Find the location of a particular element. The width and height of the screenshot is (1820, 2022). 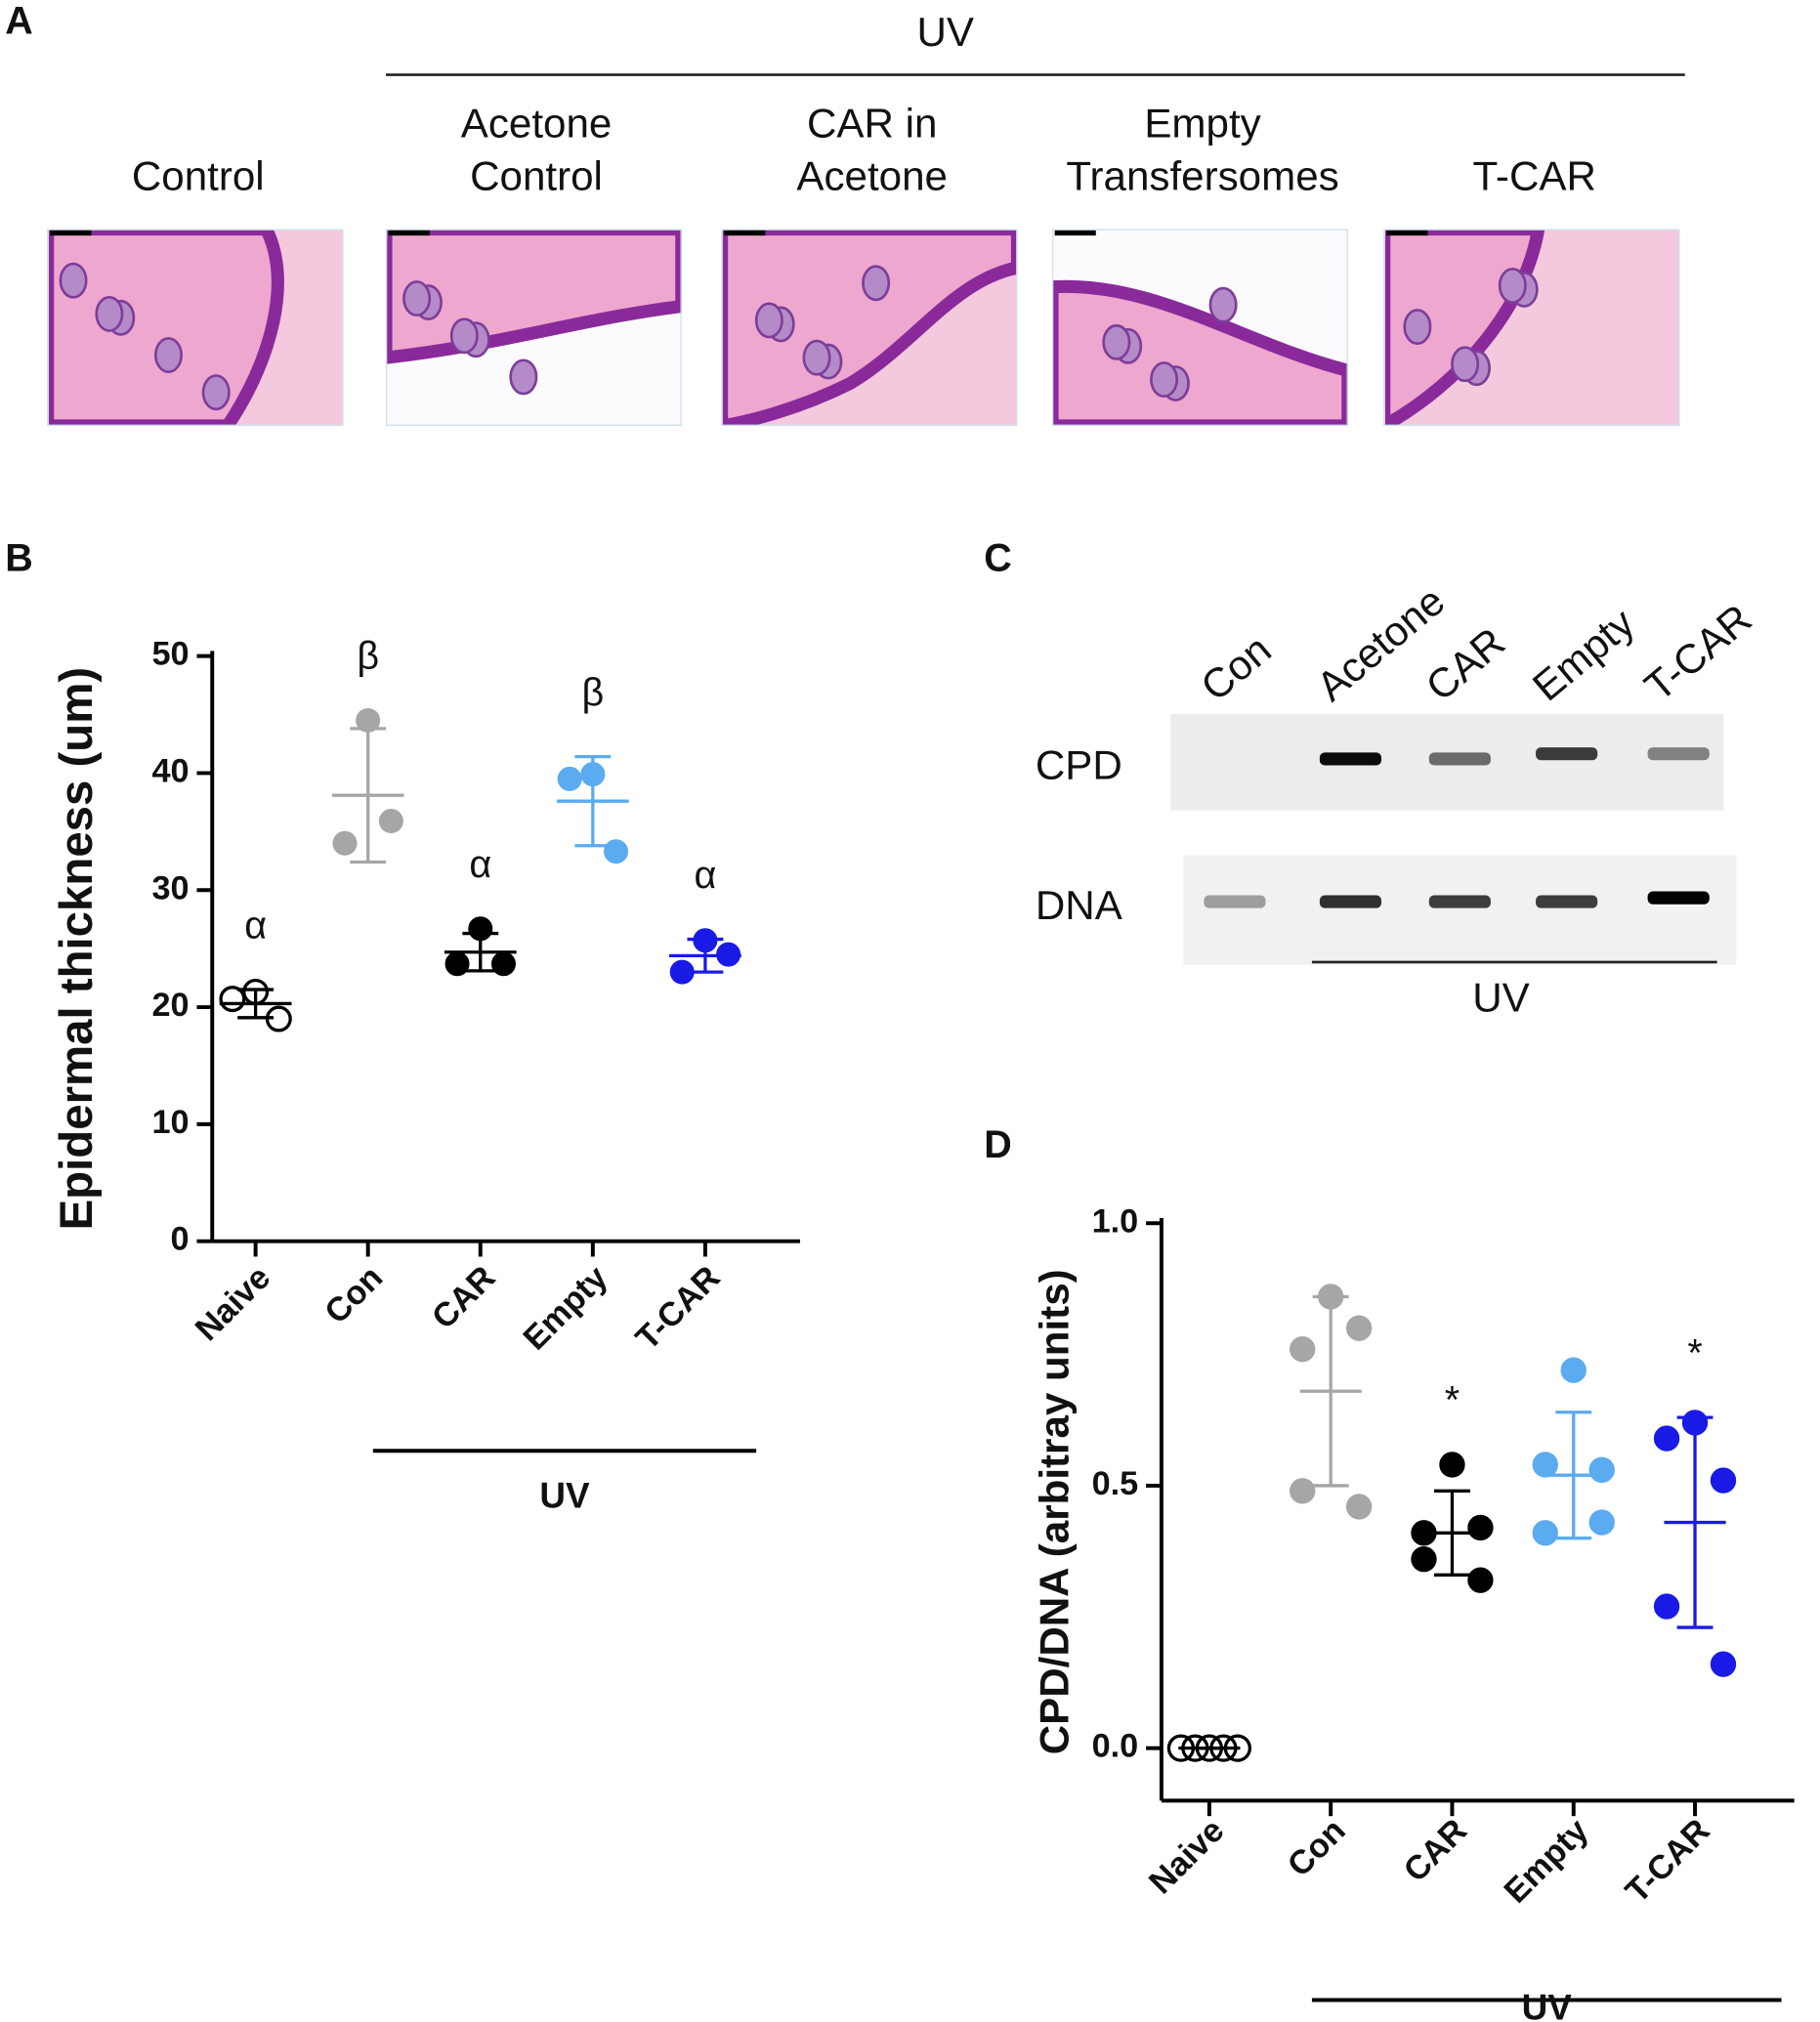

y-tick-label: 1.0 is located at coordinates (1115, 1221).